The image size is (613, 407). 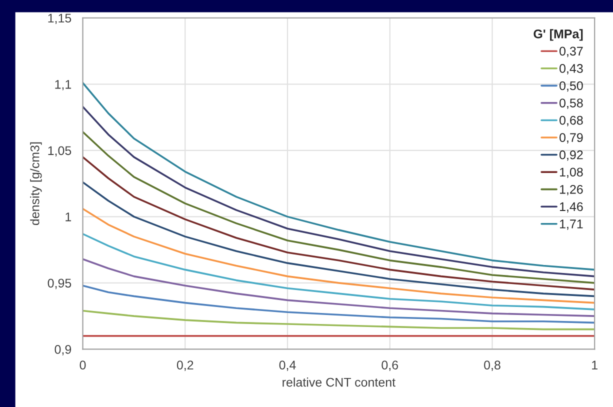 What do you see at coordinates (571, 121) in the screenshot?
I see `legend-label: 0,68` at bounding box center [571, 121].